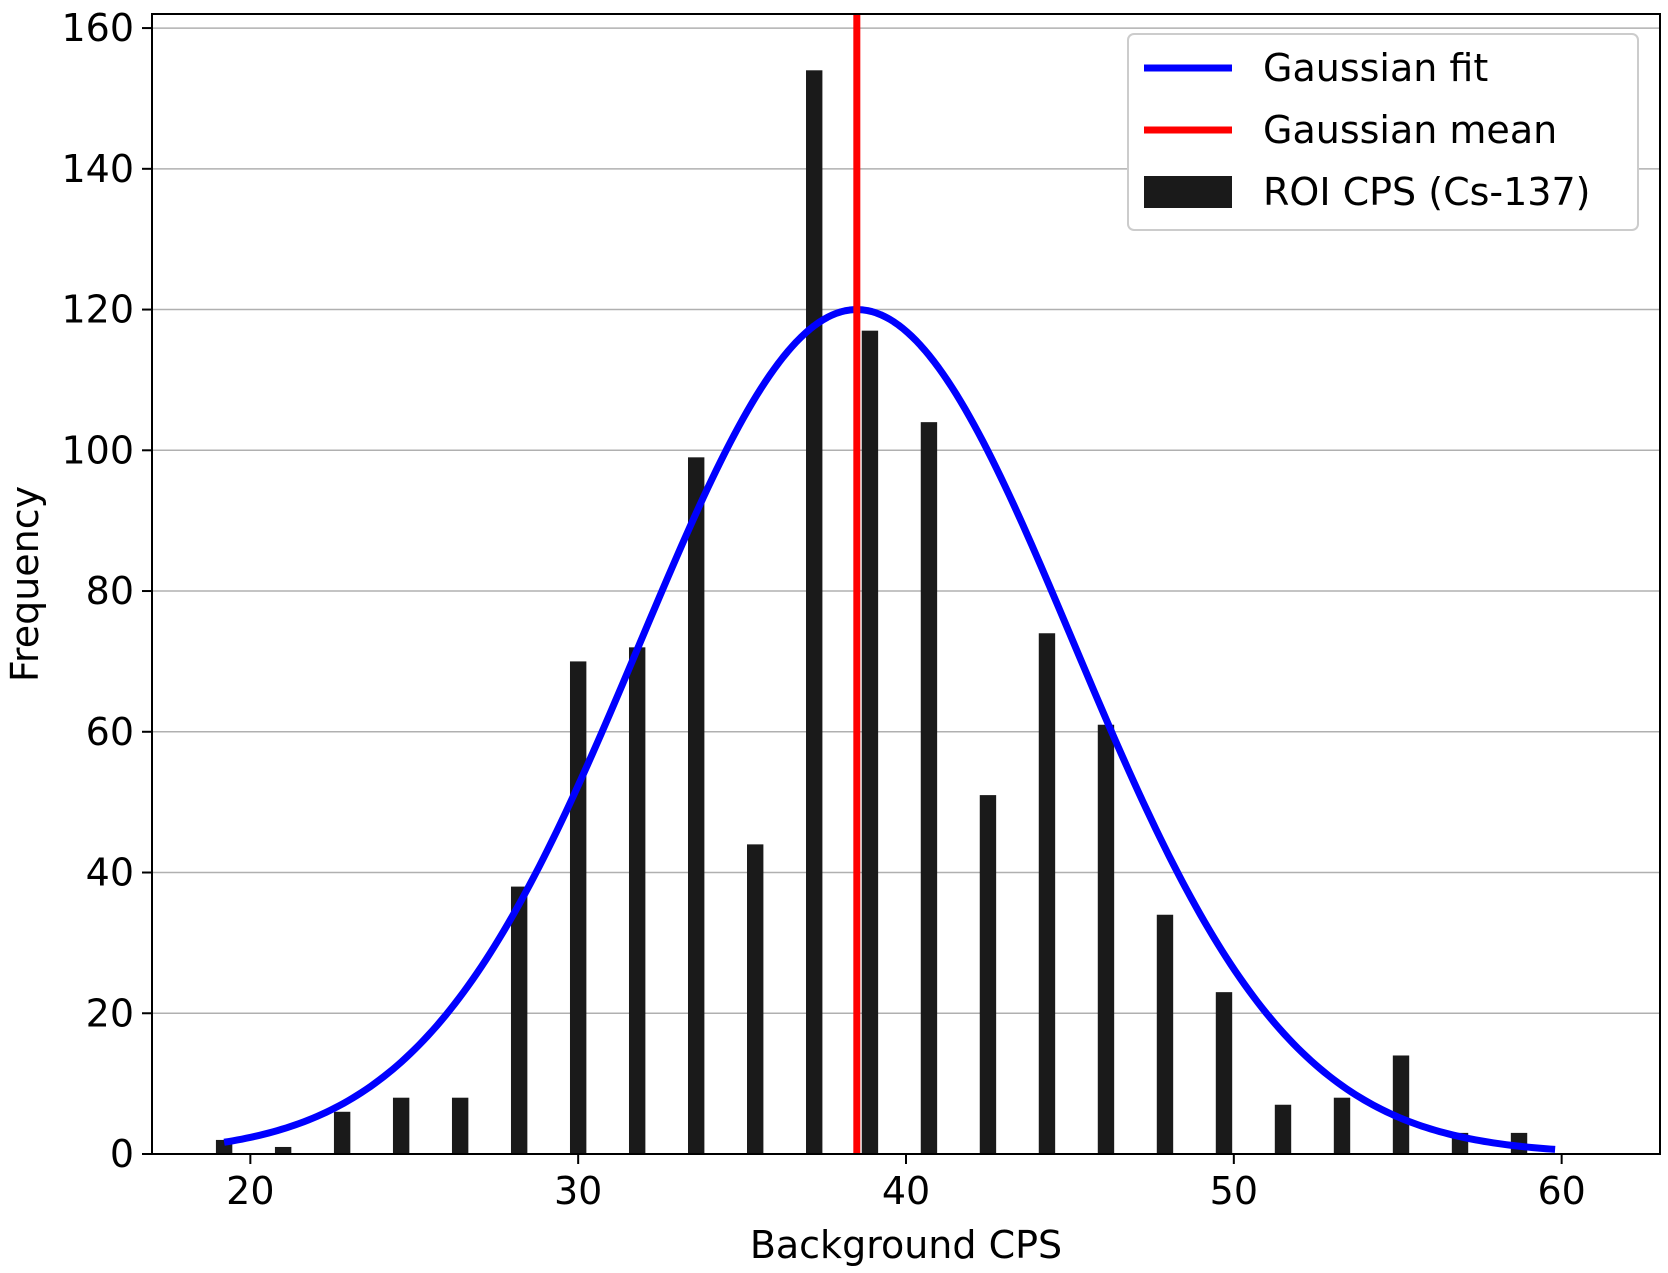  I want to click on y-tick-label: 20, so click(110, 1013).